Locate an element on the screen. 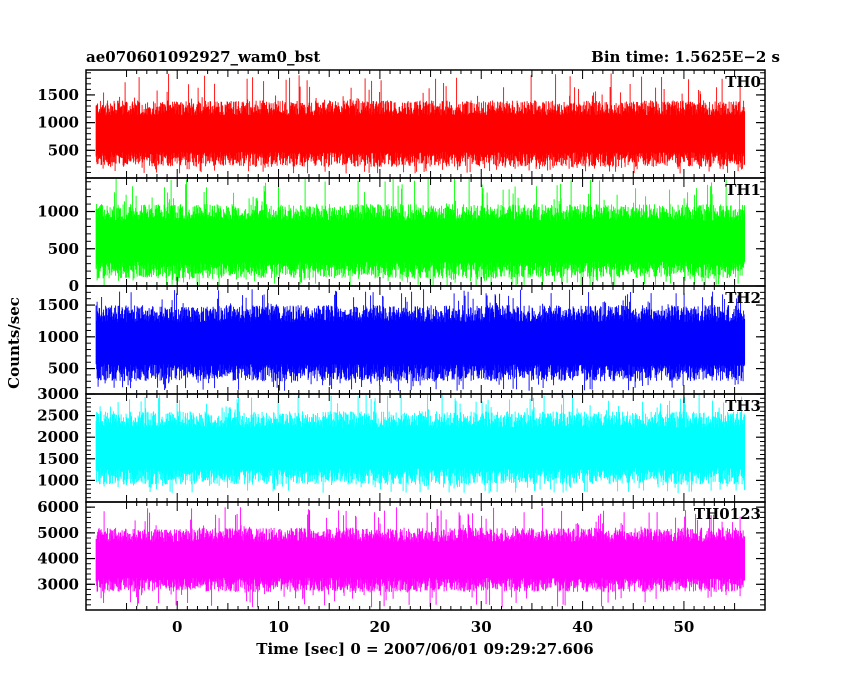  x-tick-label: 0 is located at coordinates (177, 627).